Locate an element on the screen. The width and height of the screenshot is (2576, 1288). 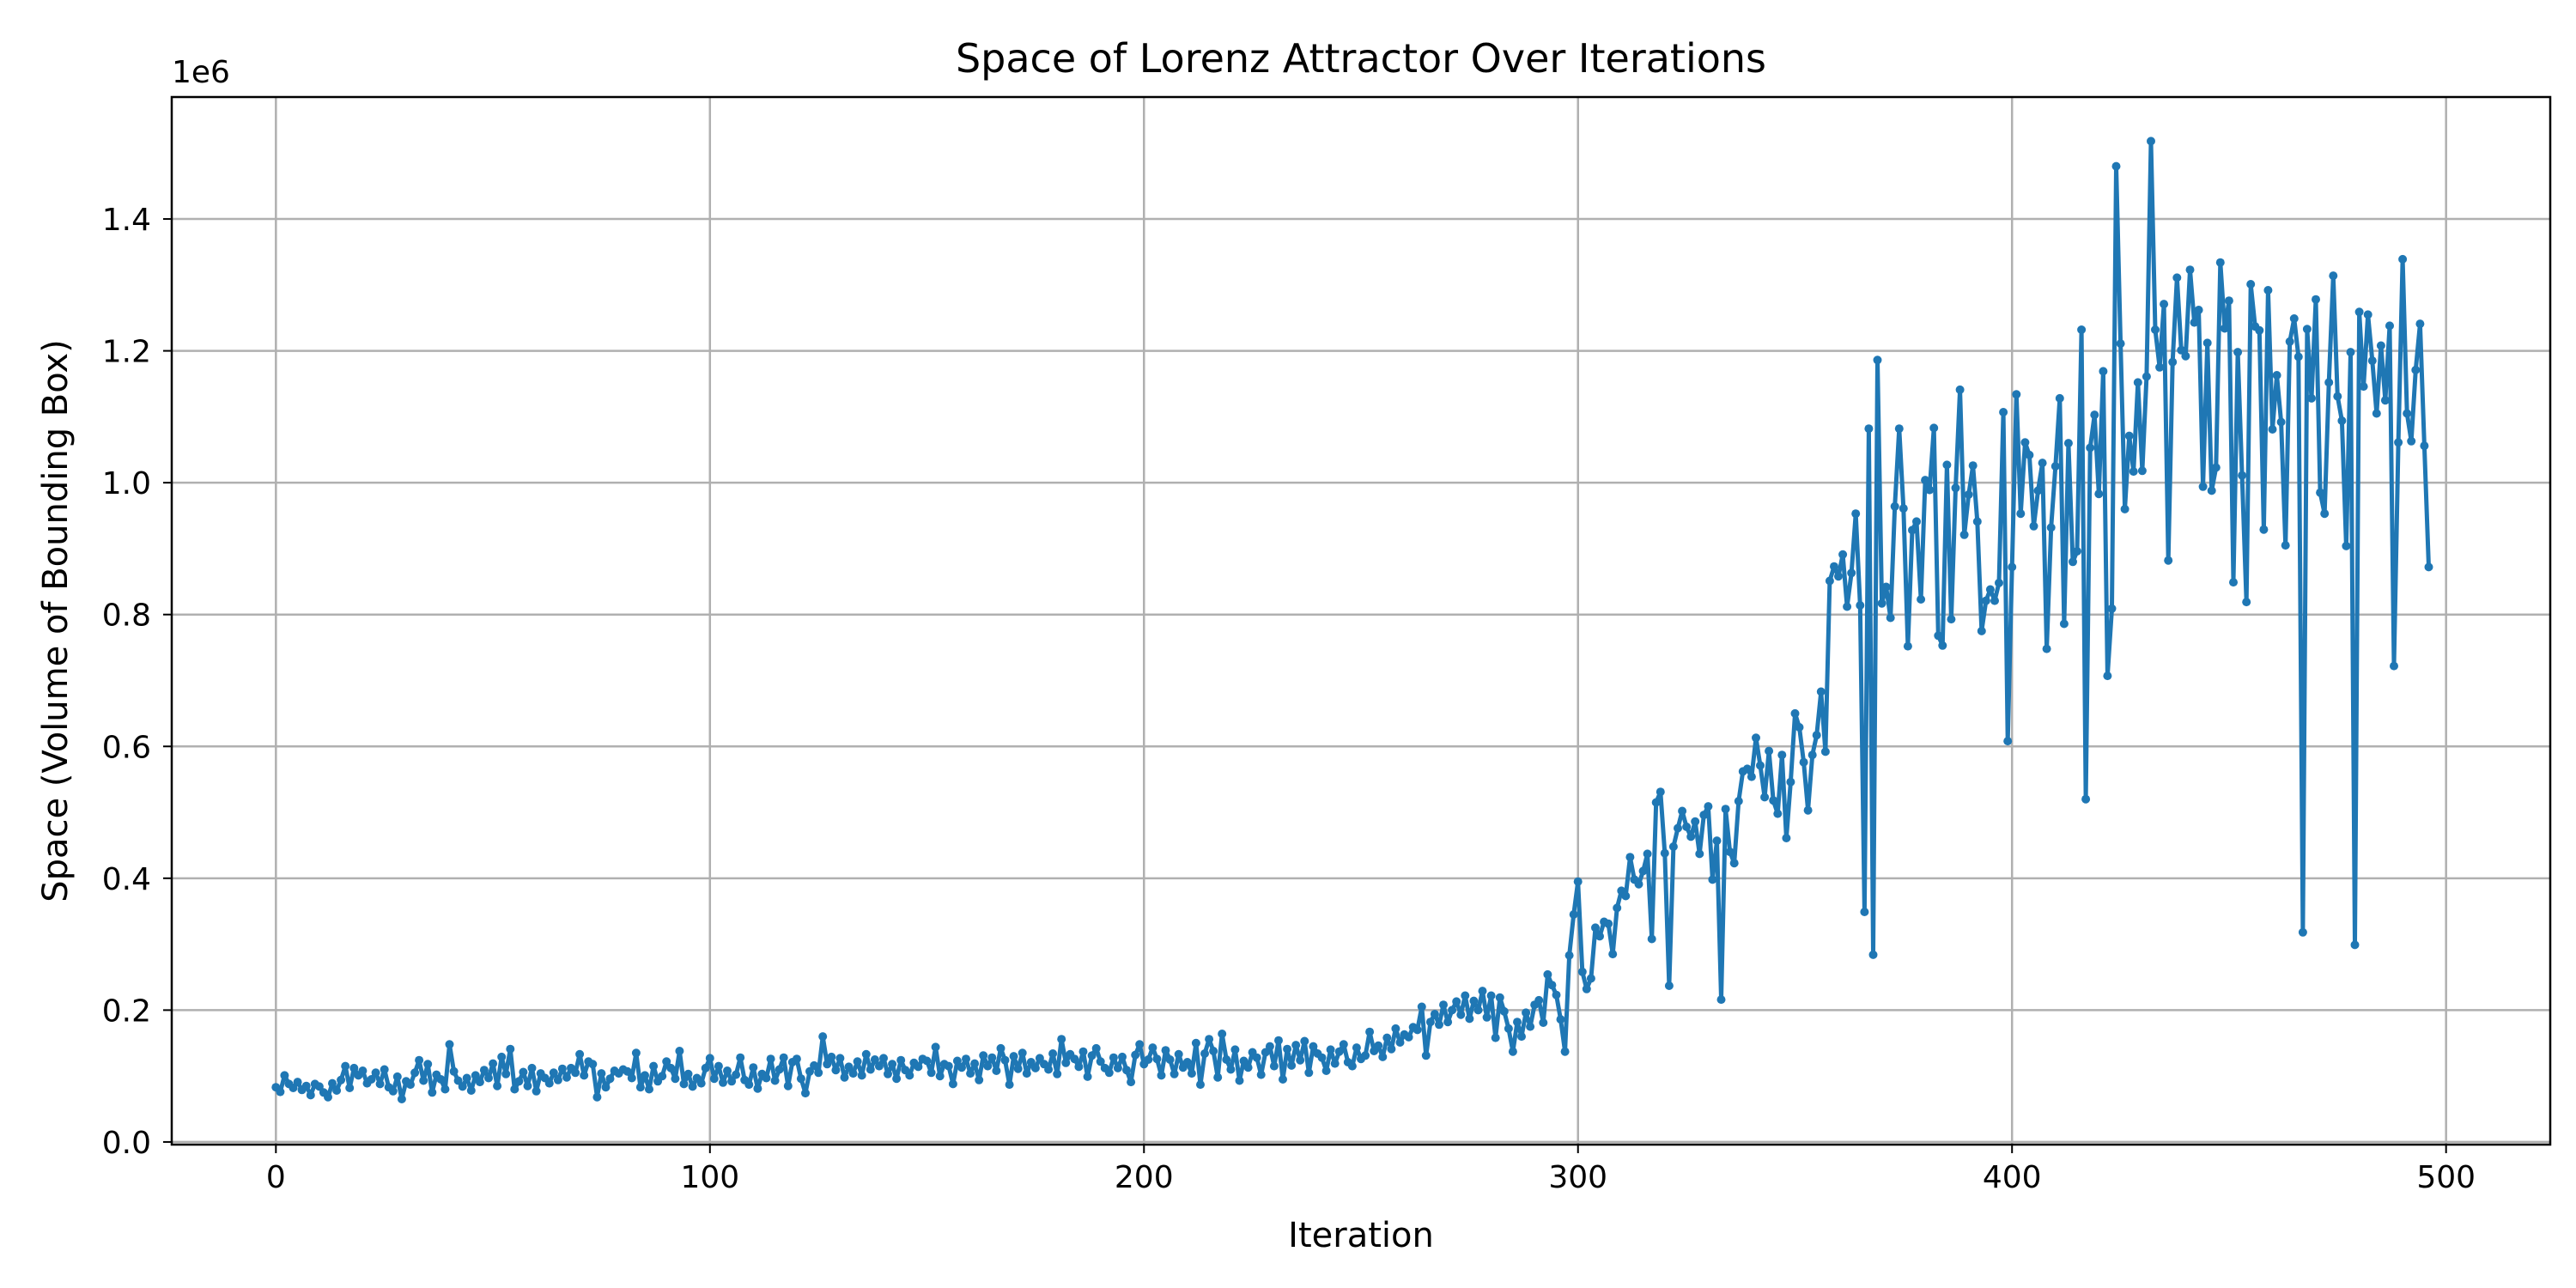
y-tick-label: 0.2 is located at coordinates (127, 1011).